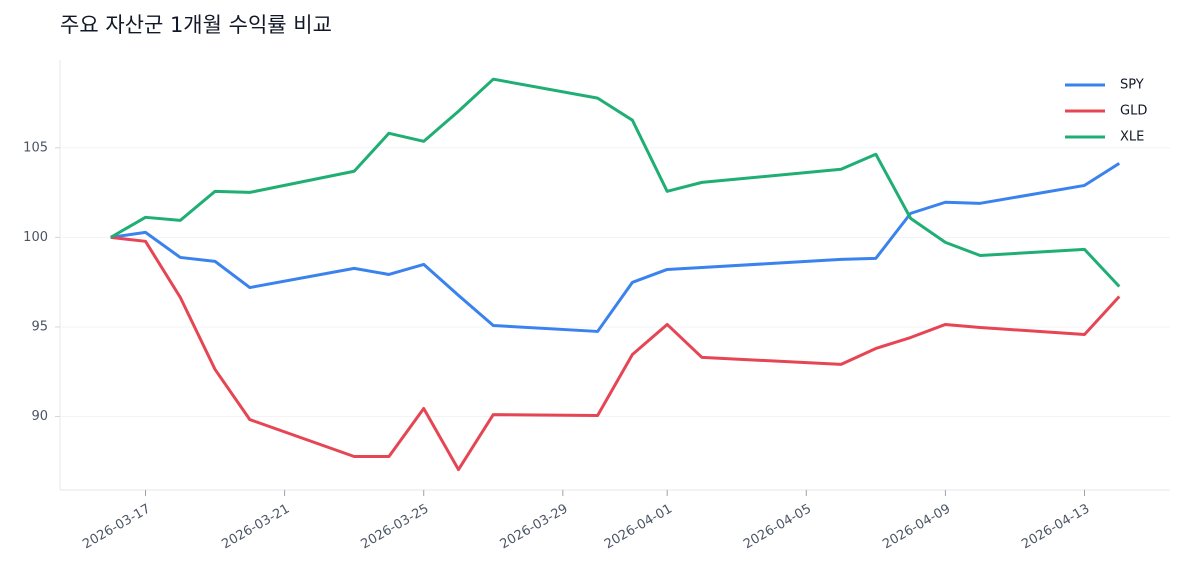 This screenshot has width=1185, height=585. Describe the element at coordinates (638, 527) in the screenshot. I see `x-tick-label: 2026-04-01` at that location.